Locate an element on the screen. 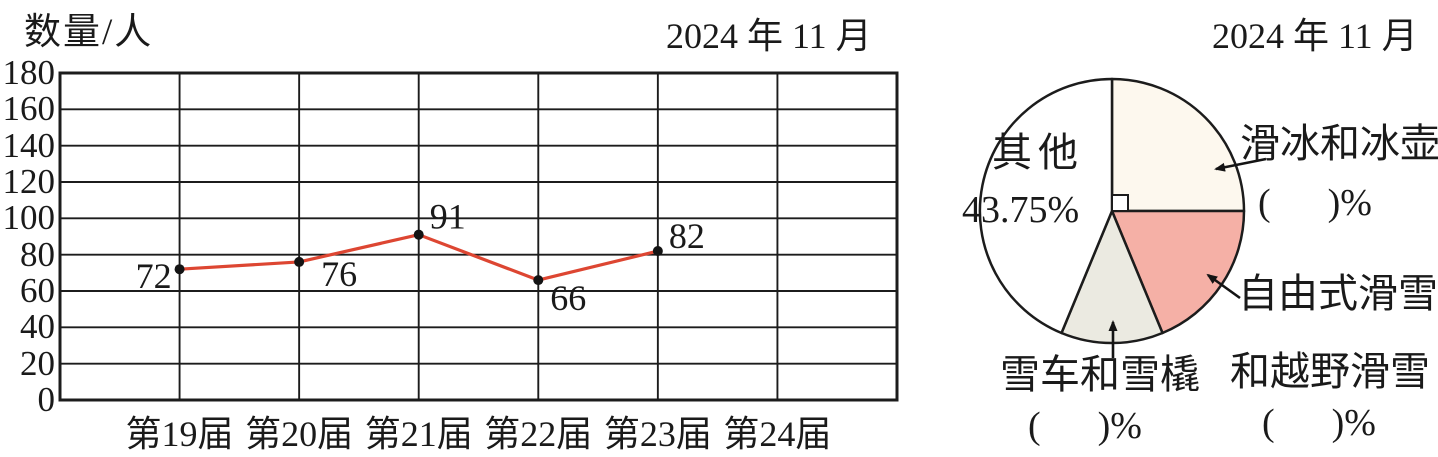  y-tick-label: 100 is located at coordinates (29, 218).